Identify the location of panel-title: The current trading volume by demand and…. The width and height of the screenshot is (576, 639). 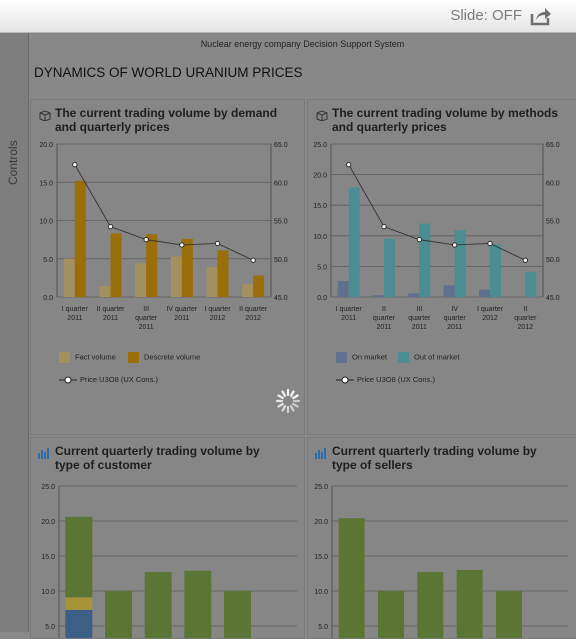
(166, 120).